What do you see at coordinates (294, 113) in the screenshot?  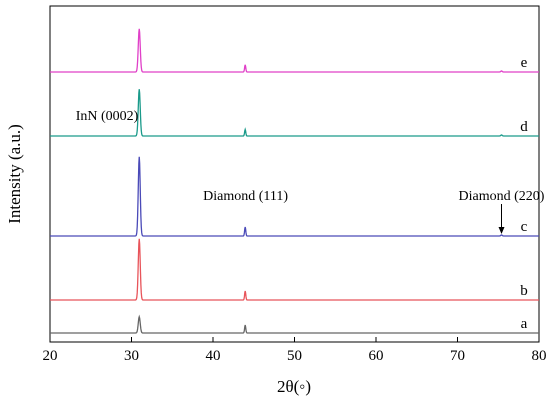 I see `series-line-d` at bounding box center [294, 113].